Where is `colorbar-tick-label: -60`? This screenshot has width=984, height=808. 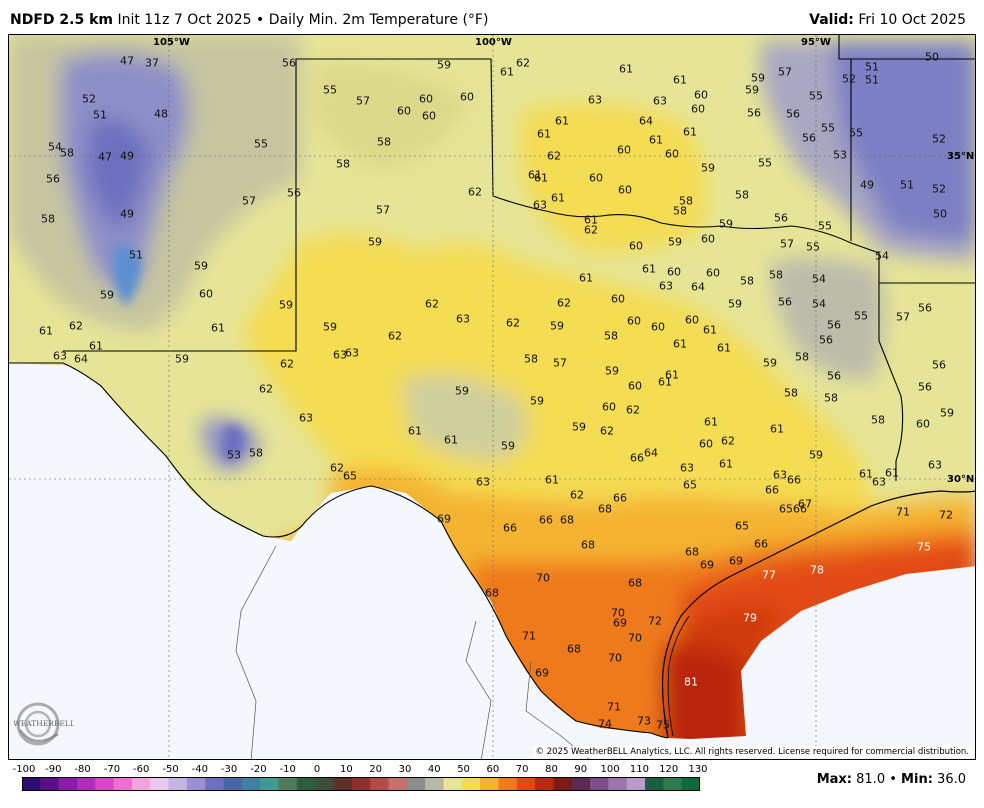
colorbar-tick-label: -60 is located at coordinates (141, 769).